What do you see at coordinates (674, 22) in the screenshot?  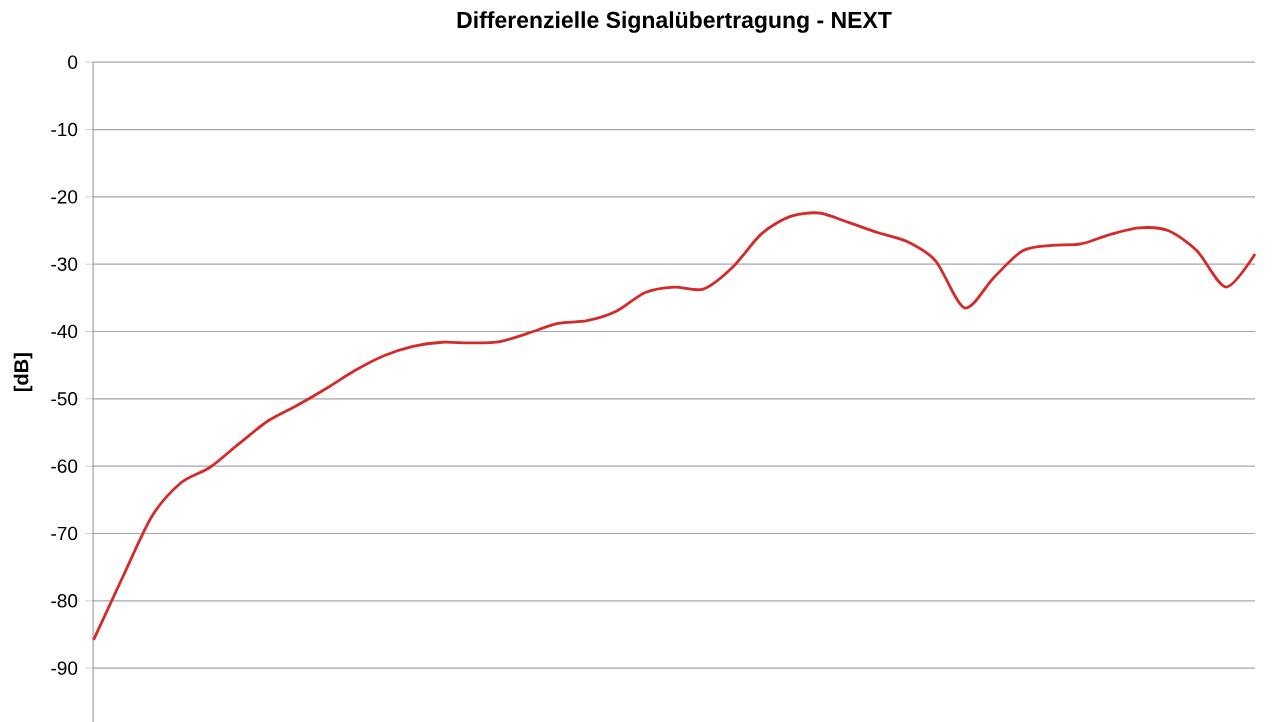 I see `chart-title: Differenzielle Signalübertragung - NEXT` at bounding box center [674, 22].